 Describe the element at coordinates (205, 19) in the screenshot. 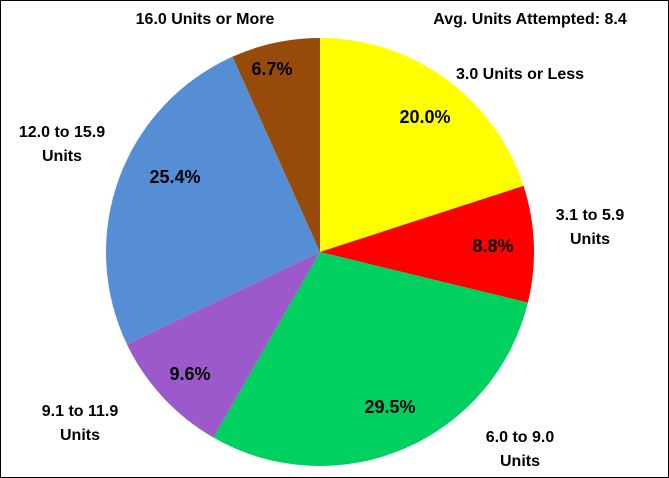

I see `category-label: 16.0 Units or More` at that location.